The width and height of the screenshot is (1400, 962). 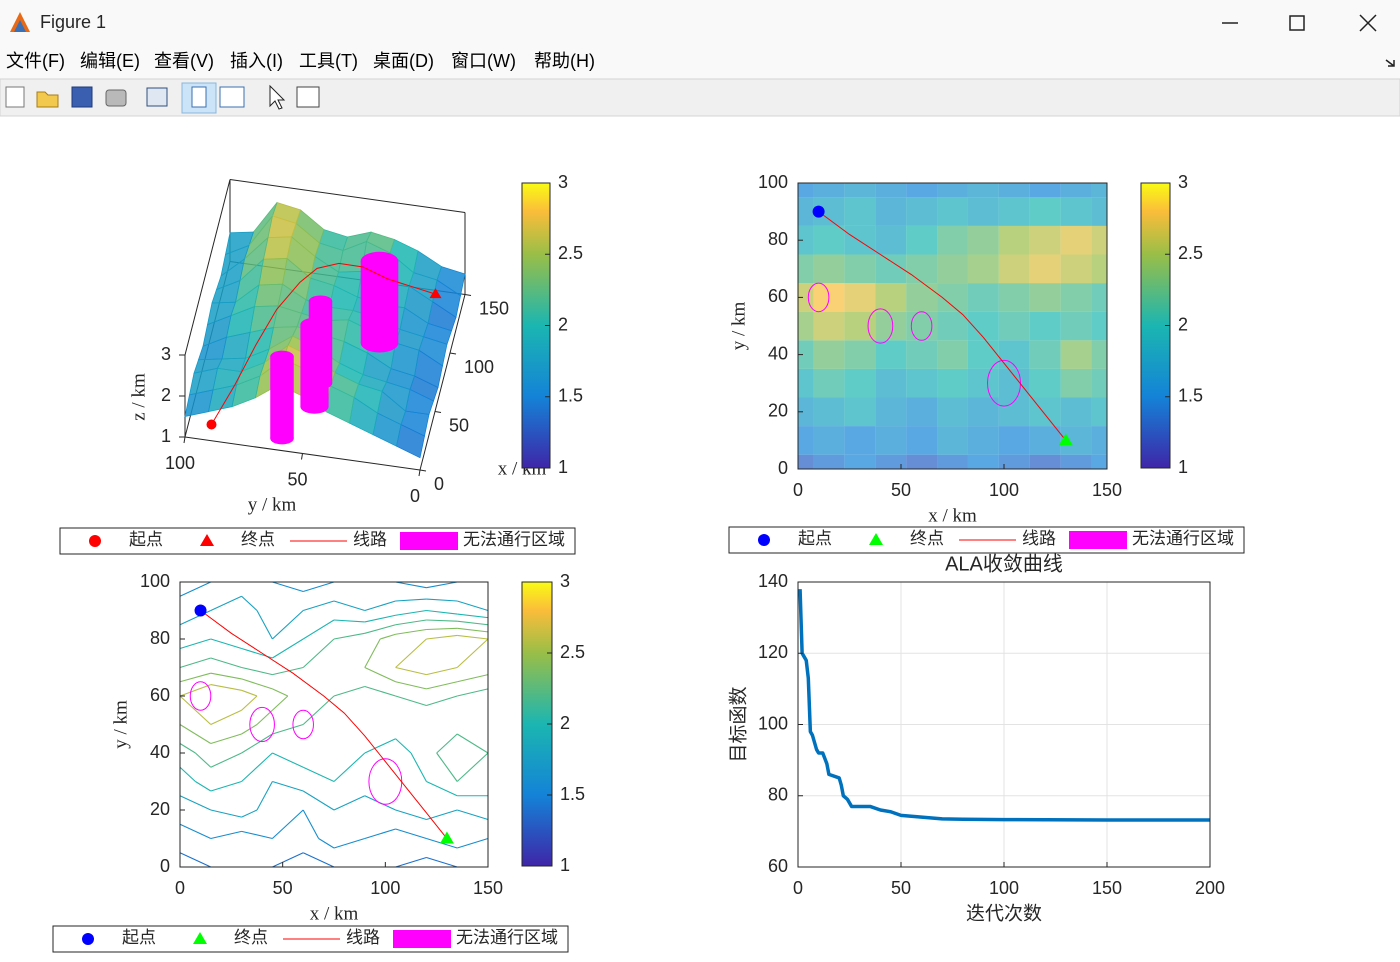 What do you see at coordinates (165, 866) in the screenshot?
I see `y-tick-label: 0` at bounding box center [165, 866].